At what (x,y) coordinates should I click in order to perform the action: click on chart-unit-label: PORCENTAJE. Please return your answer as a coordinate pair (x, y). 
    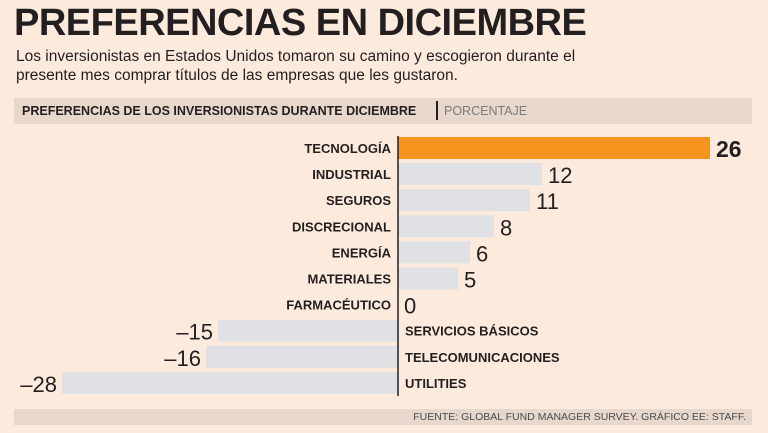
    Looking at the image, I should click on (486, 111).